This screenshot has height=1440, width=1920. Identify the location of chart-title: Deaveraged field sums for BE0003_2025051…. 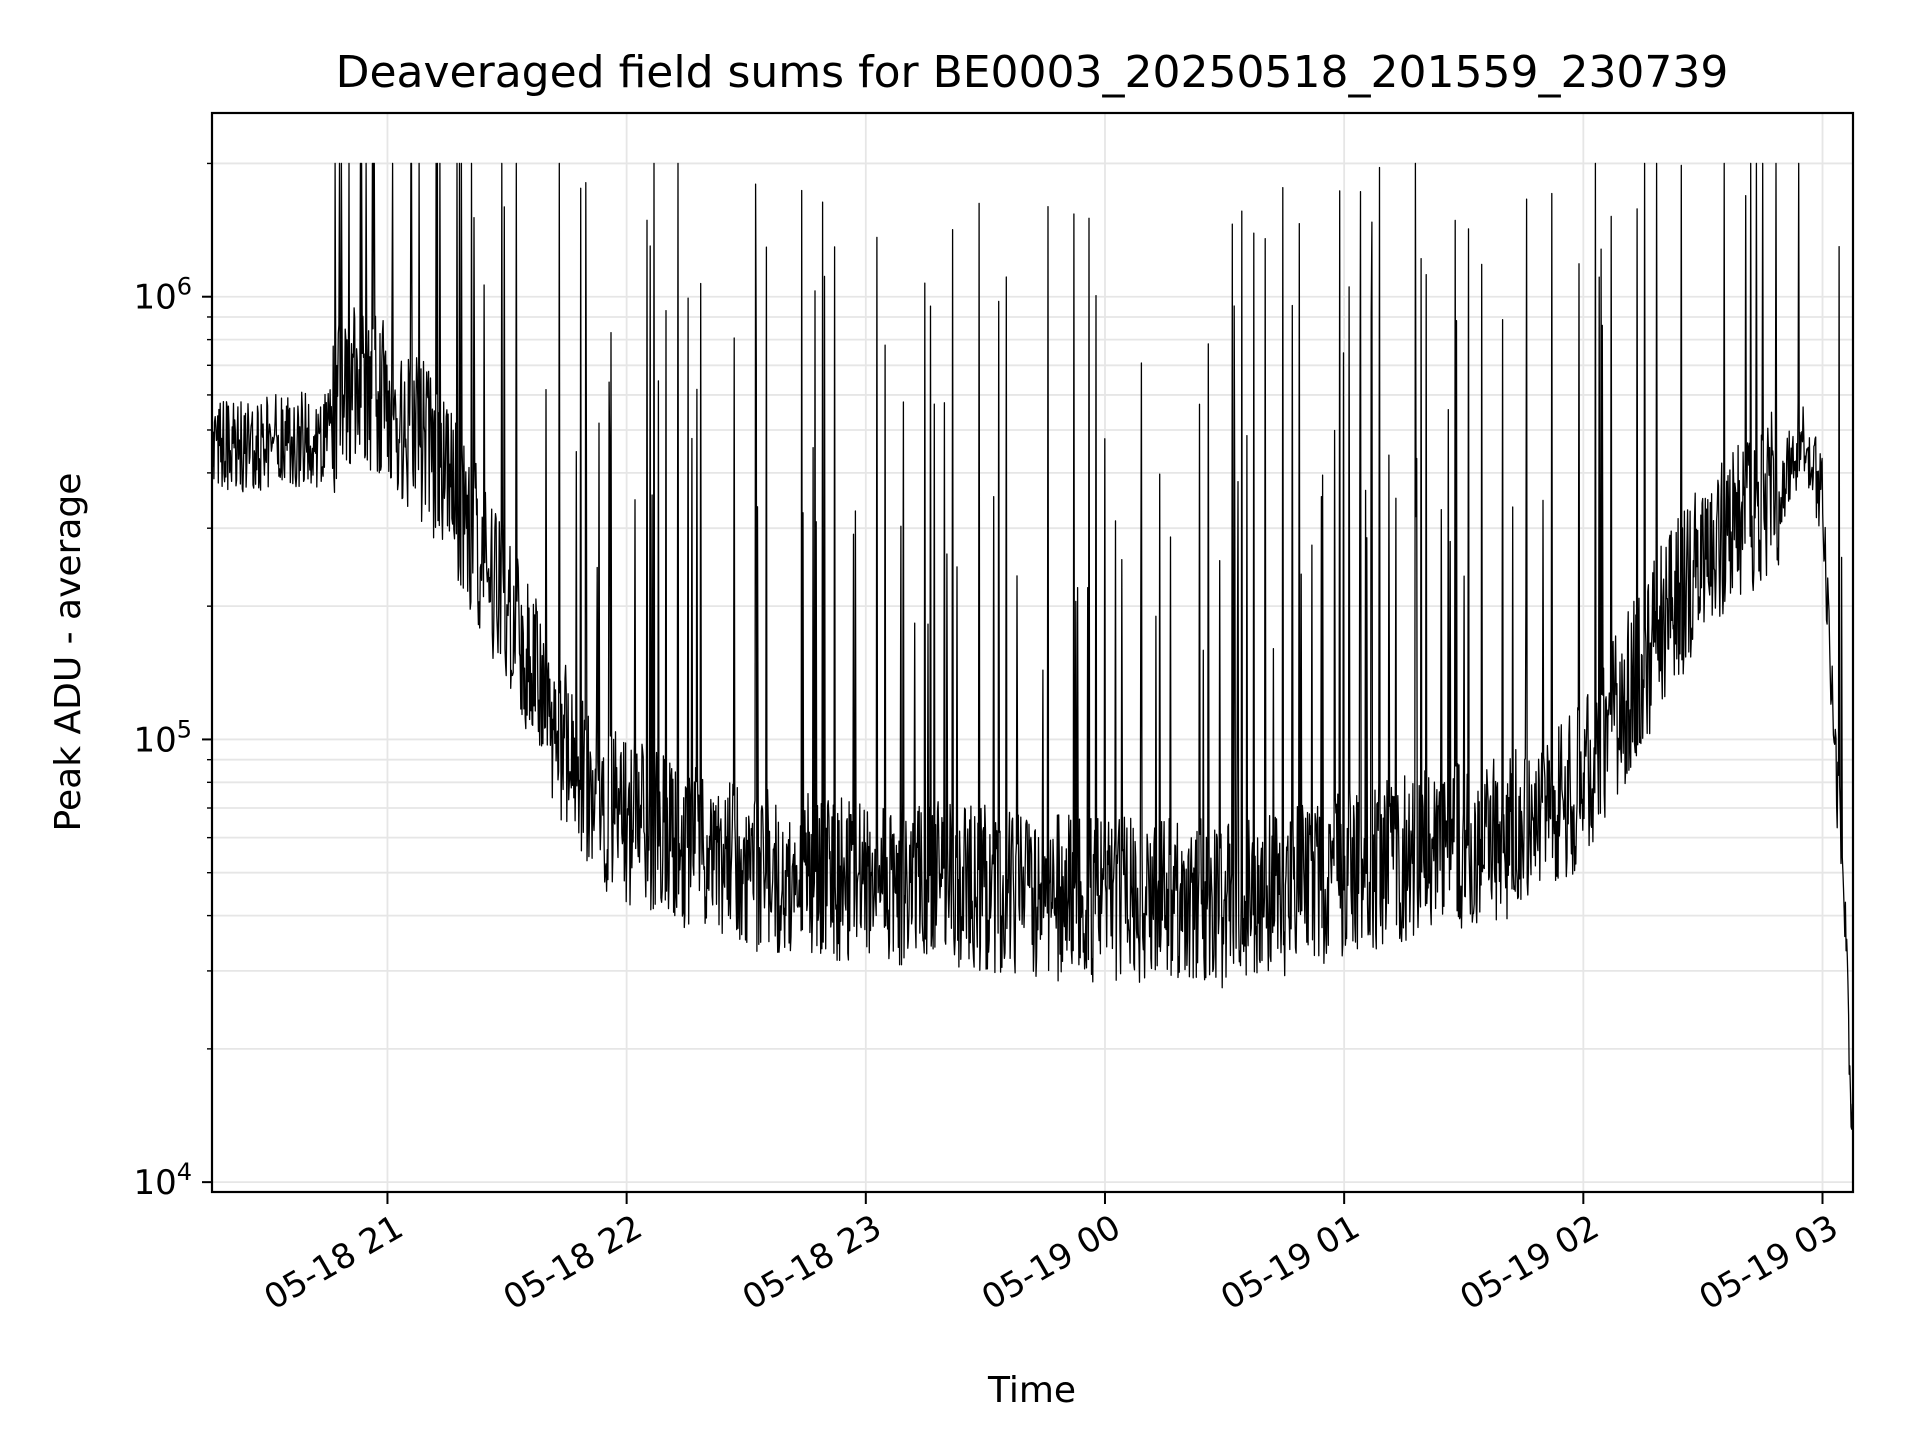
(1032, 72).